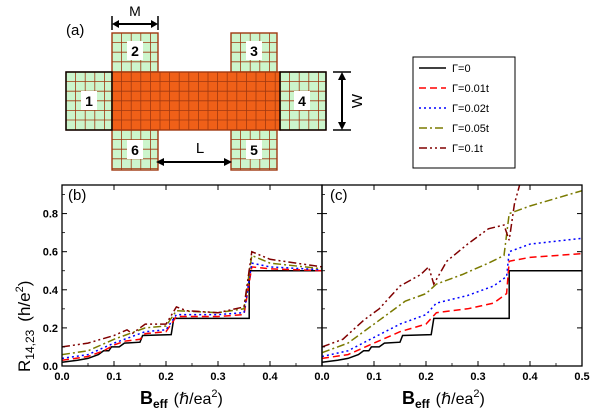  What do you see at coordinates (25, 326) in the screenshot?
I see `y-axis-title: R14,23(h/e2)` at bounding box center [25, 326].